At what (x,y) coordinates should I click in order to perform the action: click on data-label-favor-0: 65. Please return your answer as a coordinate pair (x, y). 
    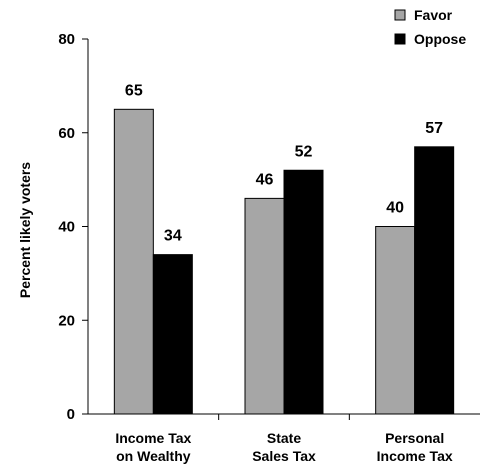
    Looking at the image, I should click on (134, 90).